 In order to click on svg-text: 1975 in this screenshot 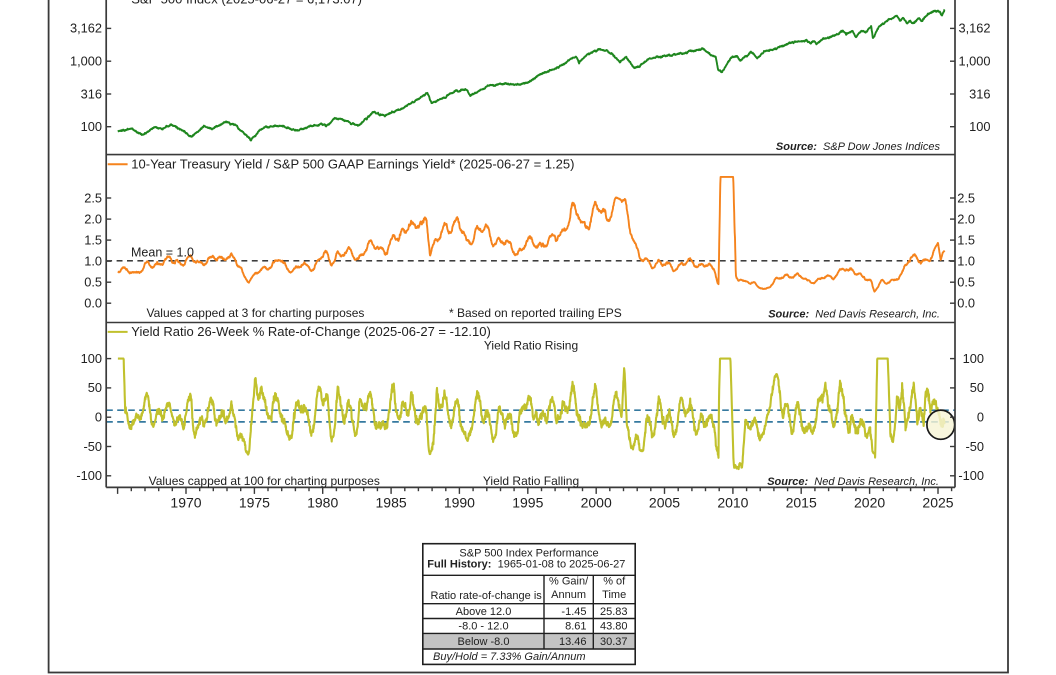, I will do `click(254, 503)`.